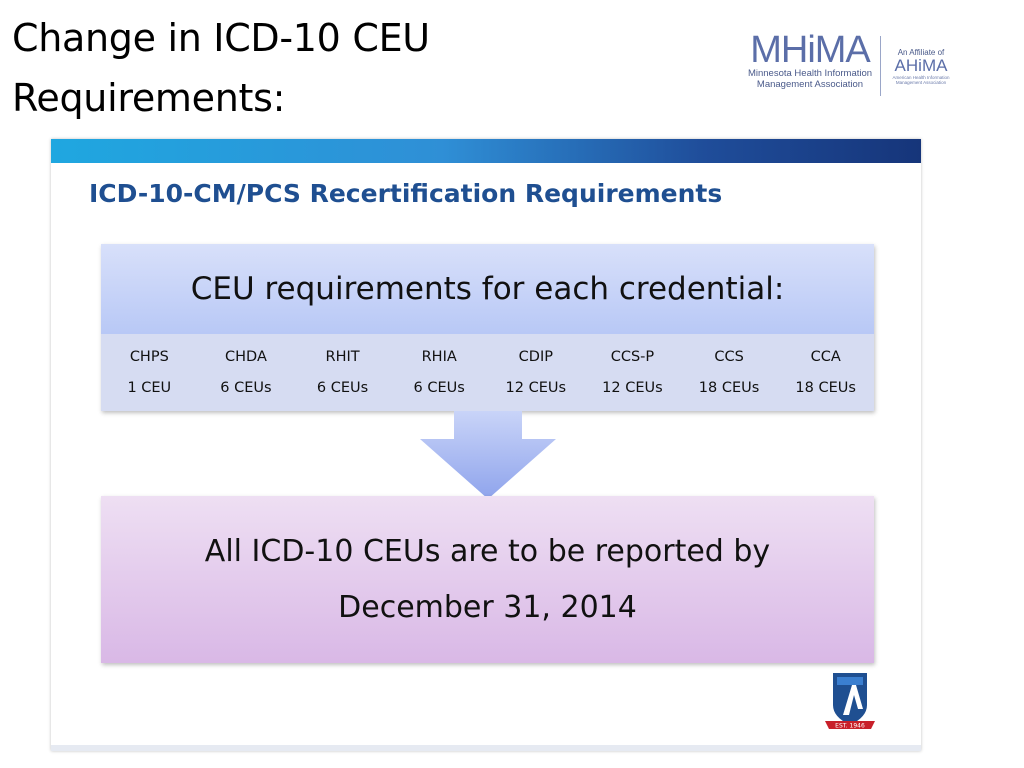  Describe the element at coordinates (825, 357) in the screenshot. I see `credential-name: CCA` at that location.